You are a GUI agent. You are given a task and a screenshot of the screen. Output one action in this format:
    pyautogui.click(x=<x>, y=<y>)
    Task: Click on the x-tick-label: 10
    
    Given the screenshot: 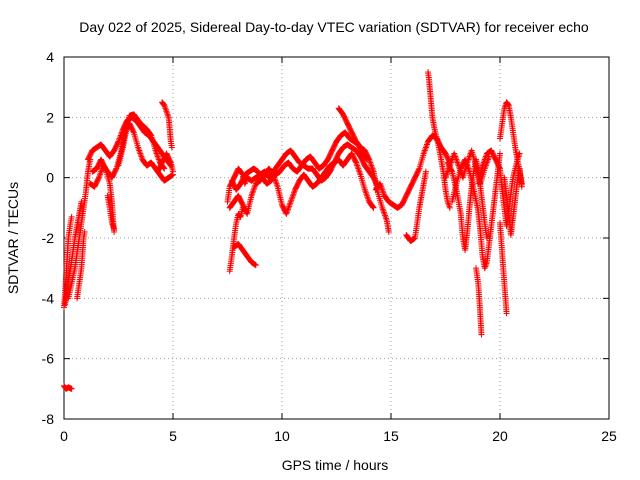 What is the action you would take?
    pyautogui.click(x=282, y=436)
    